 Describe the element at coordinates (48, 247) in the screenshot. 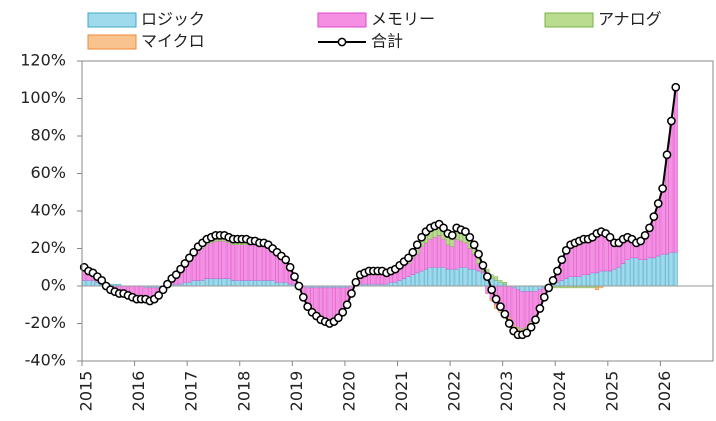

I see `y-tick-label: 20%` at that location.